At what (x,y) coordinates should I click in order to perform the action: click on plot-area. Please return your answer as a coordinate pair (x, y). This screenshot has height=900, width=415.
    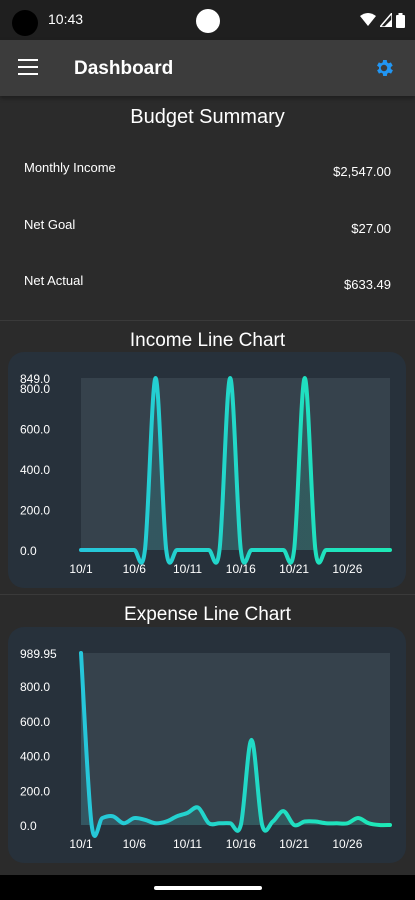
    Looking at the image, I should click on (235, 739).